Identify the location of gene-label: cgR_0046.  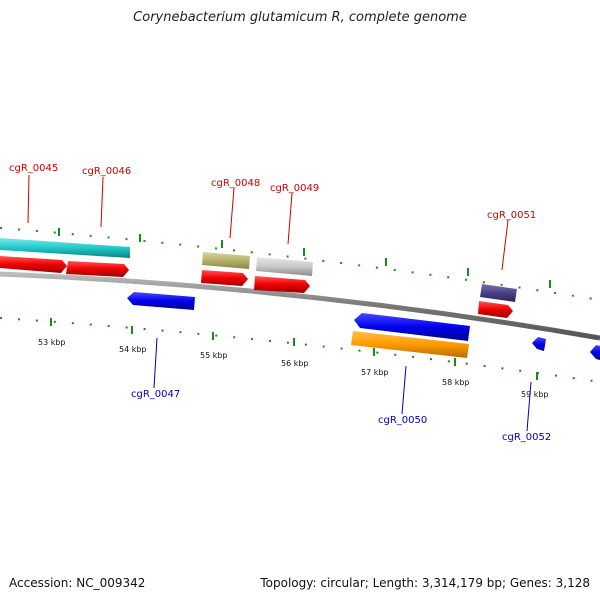
(106, 171).